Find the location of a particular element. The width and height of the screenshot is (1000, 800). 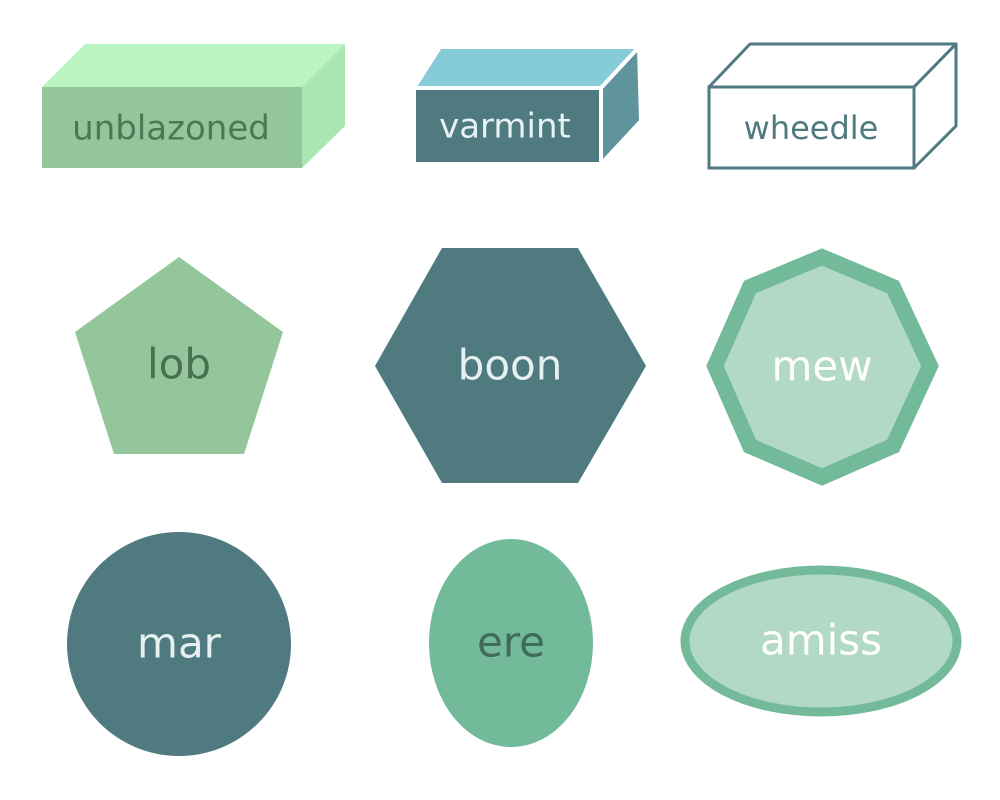

pentagon-shape is located at coordinates (179, 355).